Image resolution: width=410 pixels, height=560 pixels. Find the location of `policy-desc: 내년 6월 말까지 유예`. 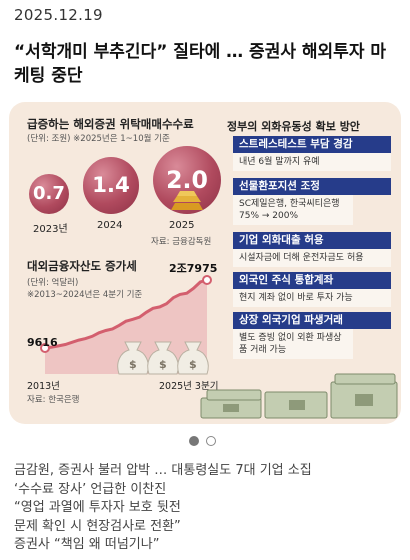

policy-desc: 내년 6월 말까지 유예 is located at coordinates (312, 162).